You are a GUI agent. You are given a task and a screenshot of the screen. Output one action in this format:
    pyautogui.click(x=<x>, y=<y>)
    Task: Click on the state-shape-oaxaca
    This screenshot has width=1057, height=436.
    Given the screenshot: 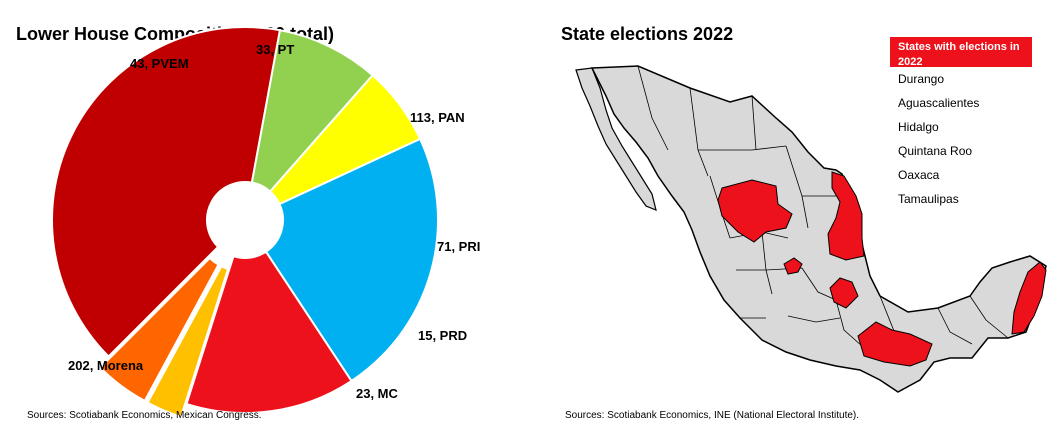 What is the action you would take?
    pyautogui.click(x=895, y=344)
    